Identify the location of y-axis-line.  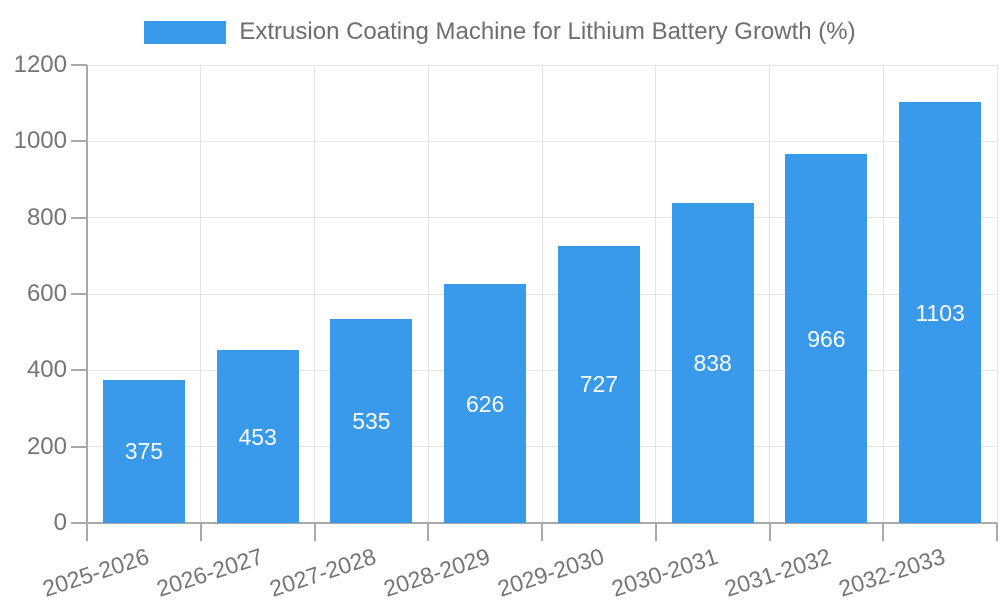
(87, 303).